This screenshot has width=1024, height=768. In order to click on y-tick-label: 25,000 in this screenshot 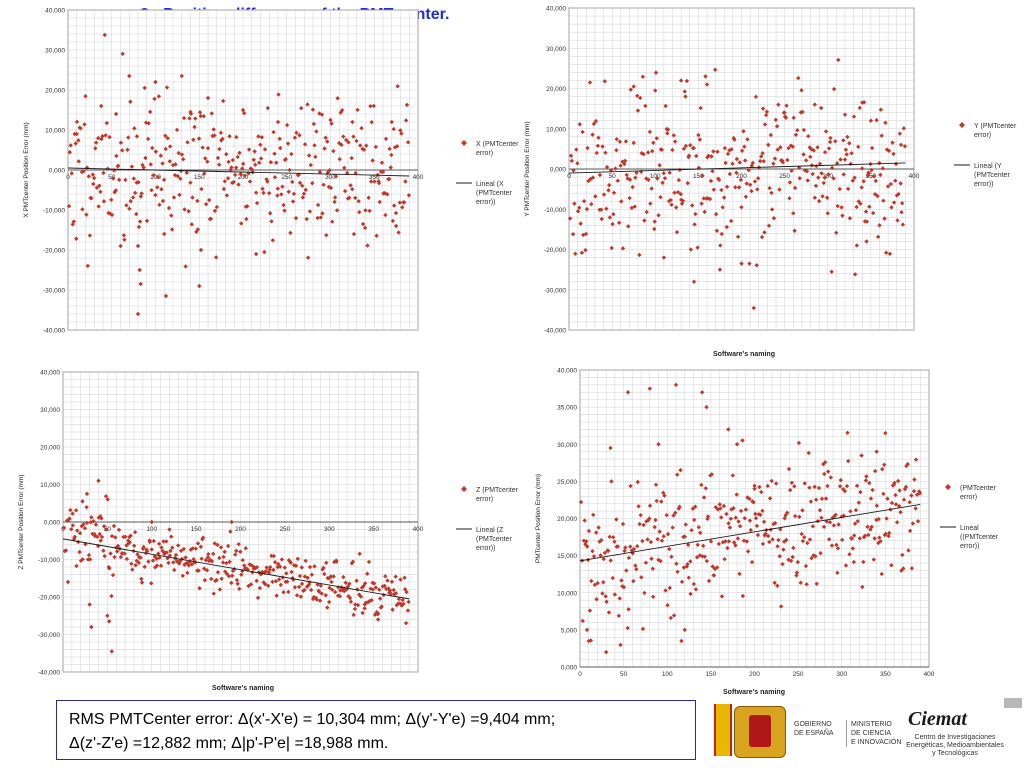, I will do `click(567, 482)`.